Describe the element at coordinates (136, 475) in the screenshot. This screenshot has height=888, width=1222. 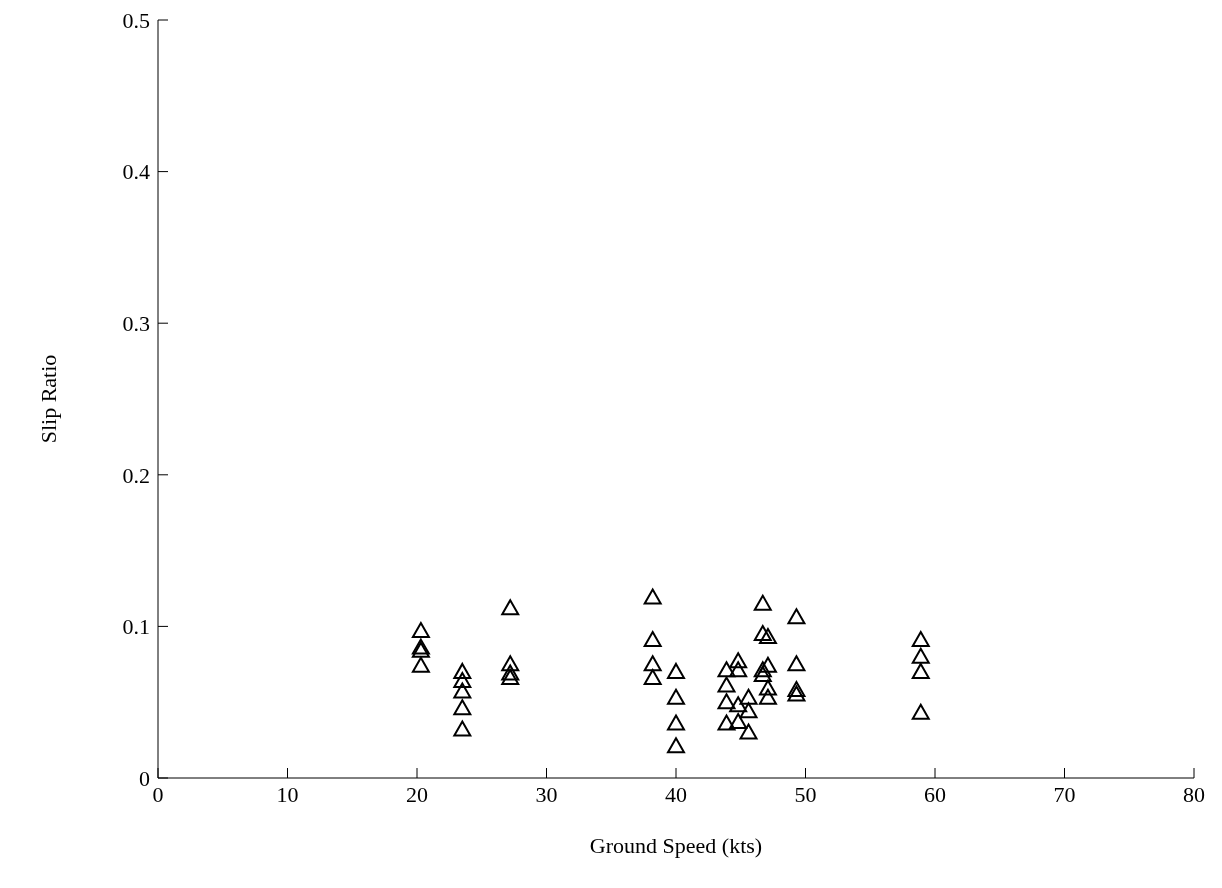
I see `y-tick-label: 0.2` at that location.